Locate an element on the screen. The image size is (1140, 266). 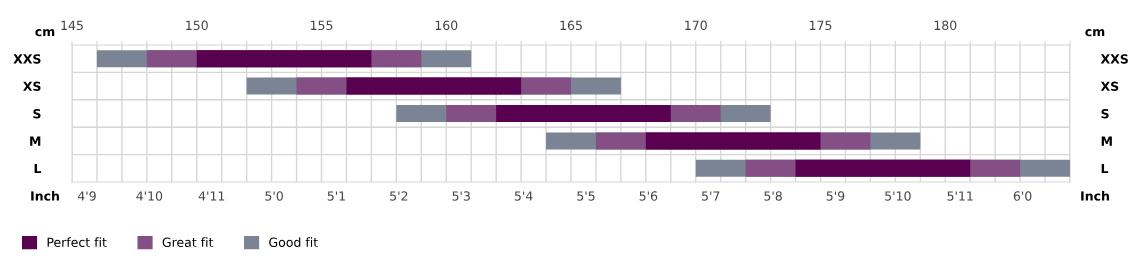
legend-label: Perfect fit is located at coordinates (77, 242).